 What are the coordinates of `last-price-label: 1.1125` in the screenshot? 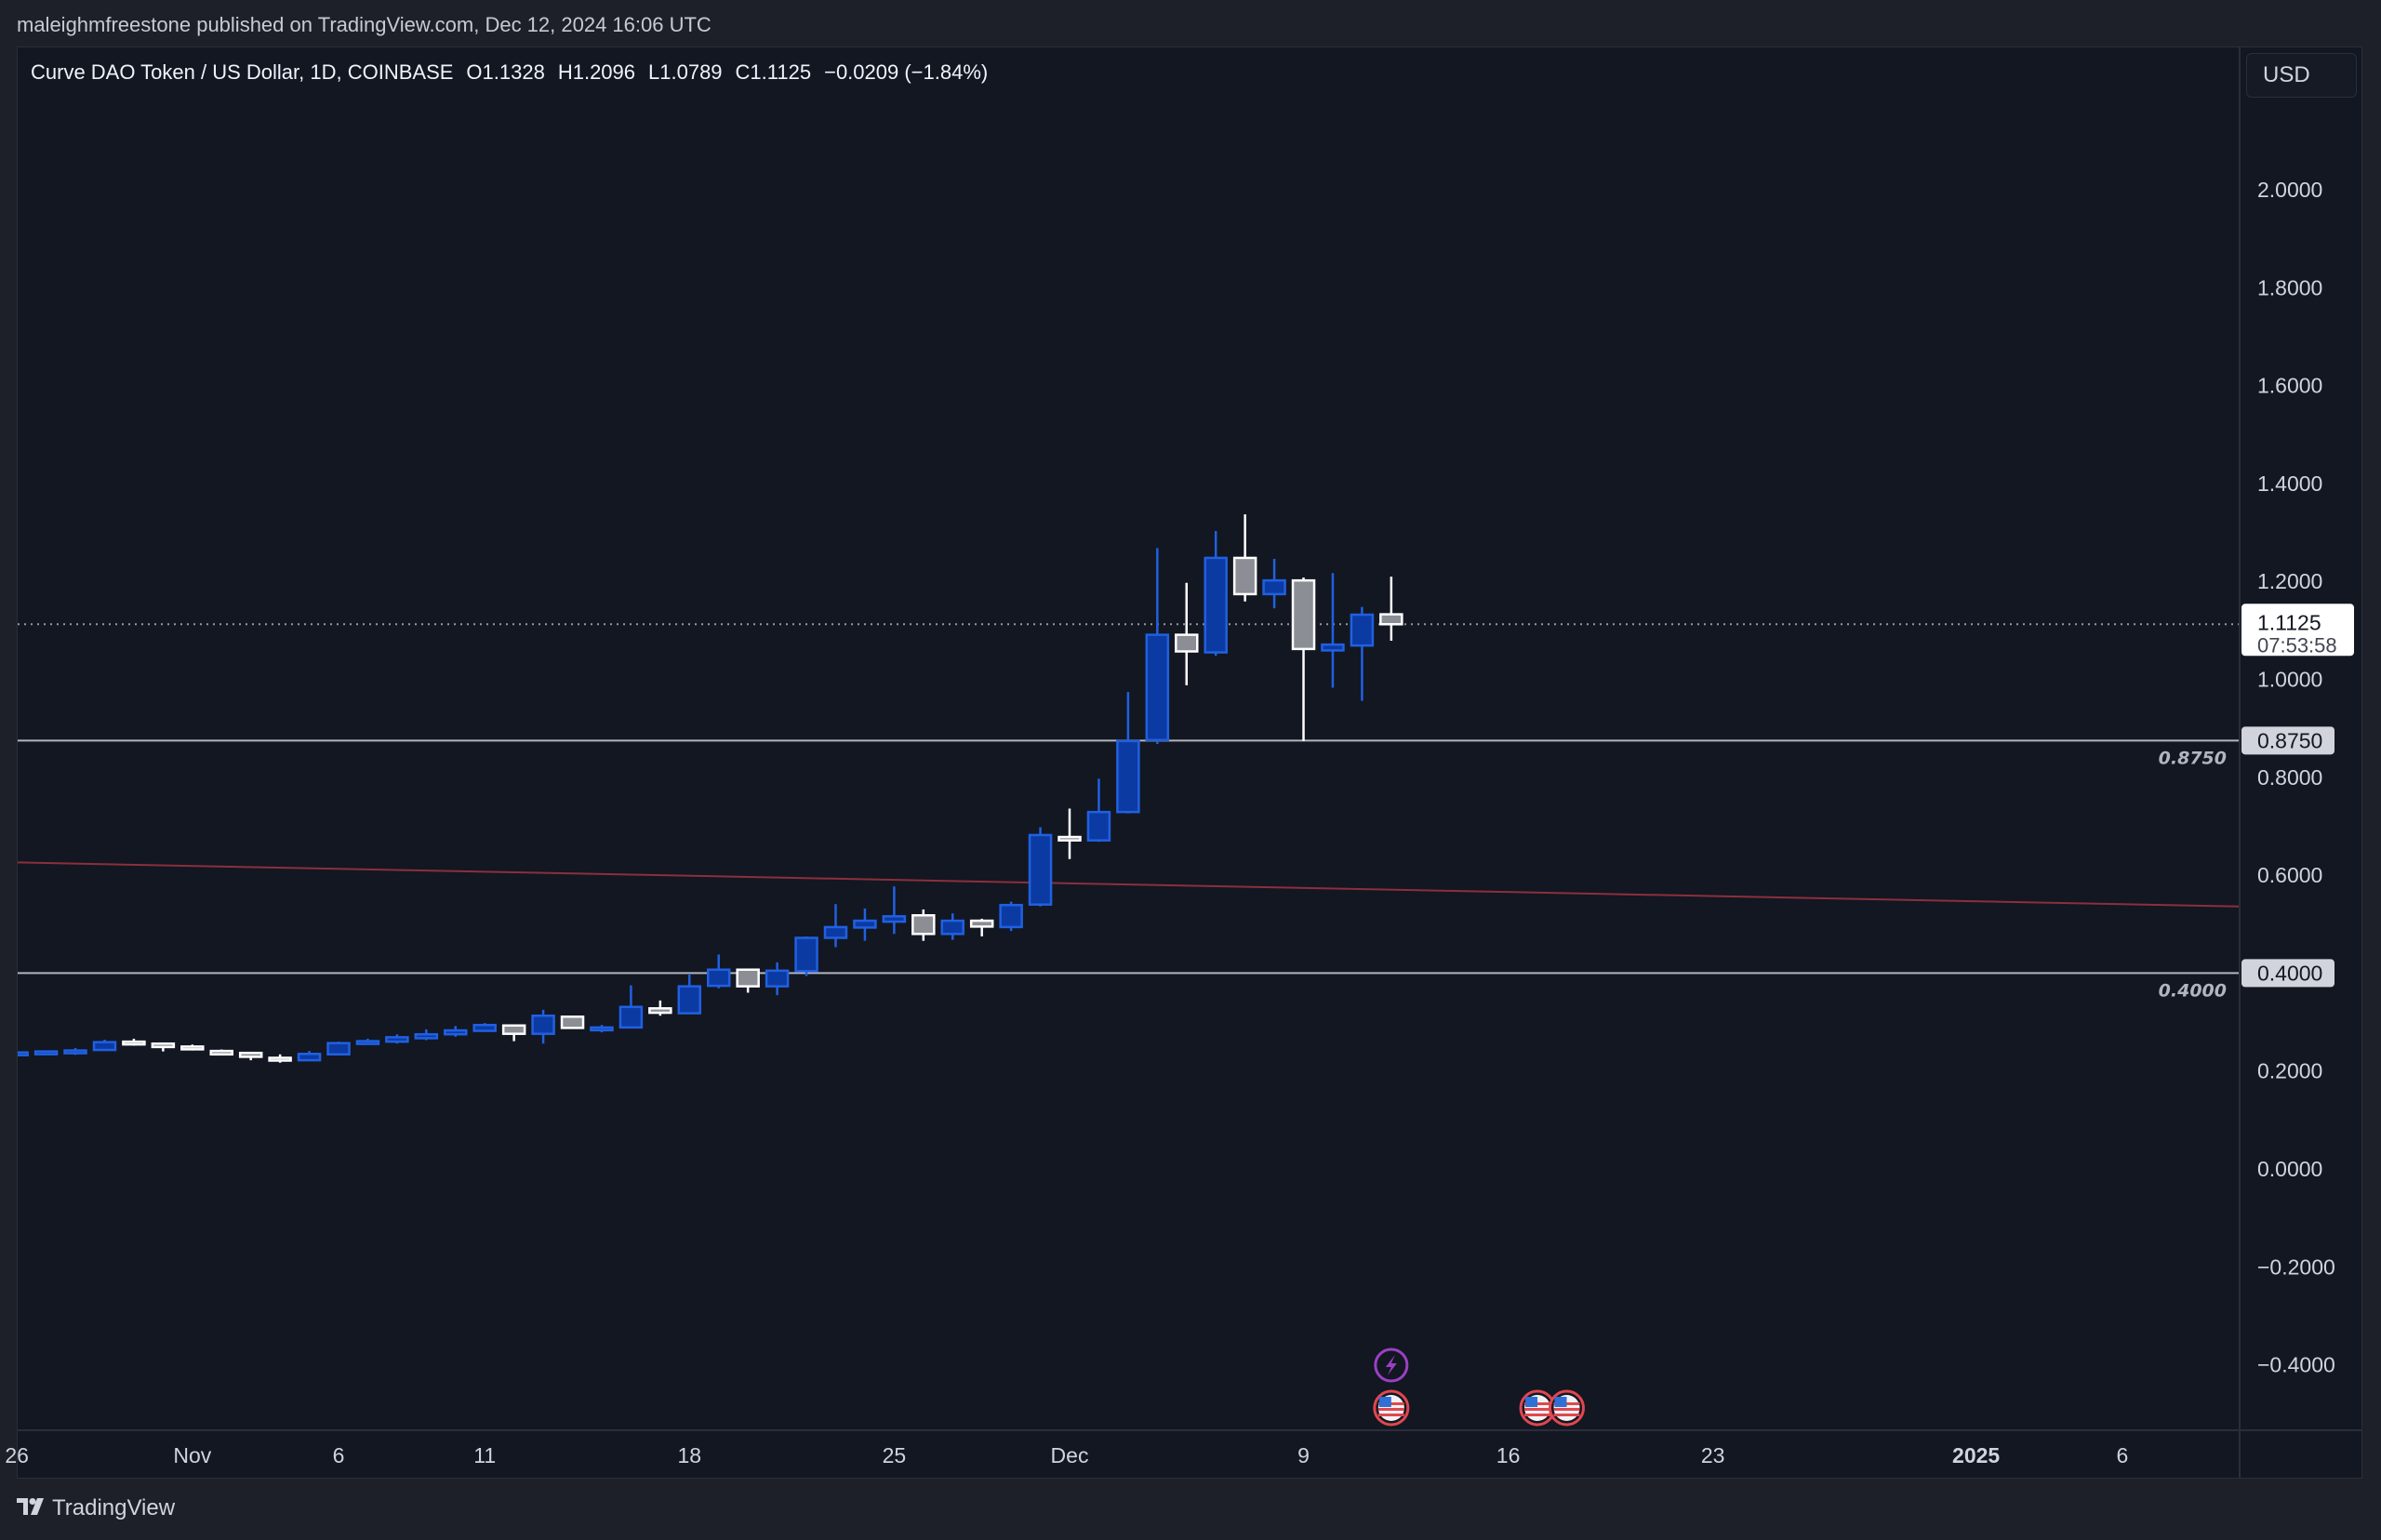 It's located at (2289, 622).